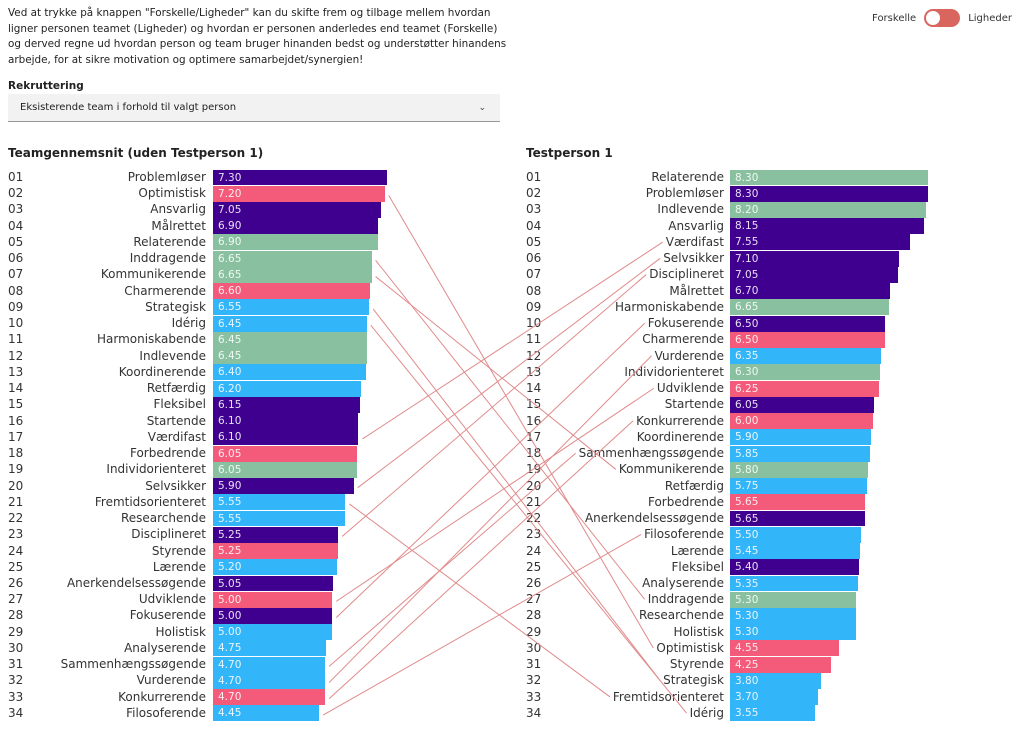  Describe the element at coordinates (800, 453) in the screenshot. I see `bar: 5.85` at that location.